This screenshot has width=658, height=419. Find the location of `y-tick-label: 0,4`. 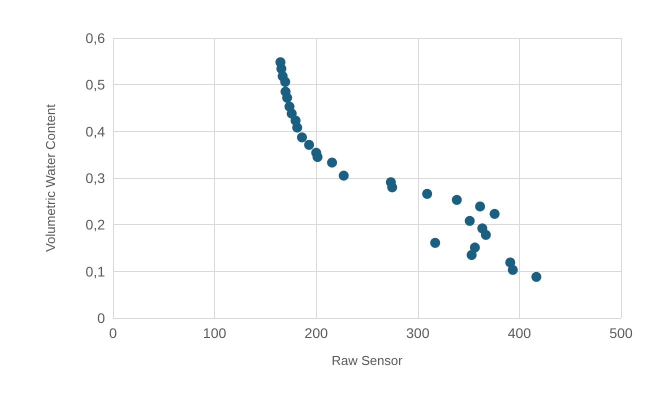

y-tick-label: 0,4 is located at coordinates (96, 131).